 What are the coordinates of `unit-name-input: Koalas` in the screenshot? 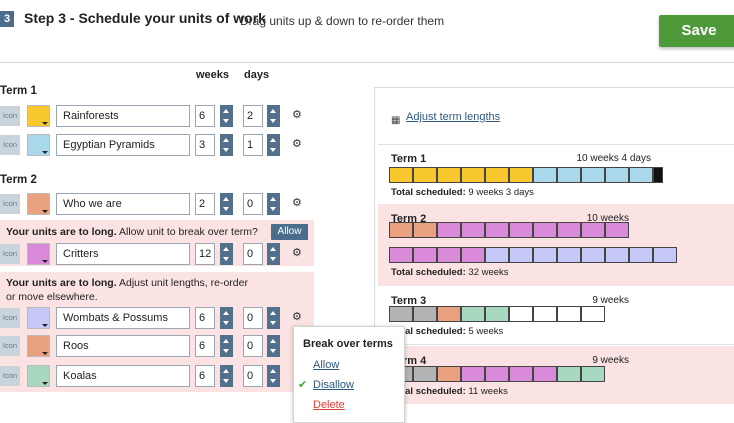 It's located at (123, 376).